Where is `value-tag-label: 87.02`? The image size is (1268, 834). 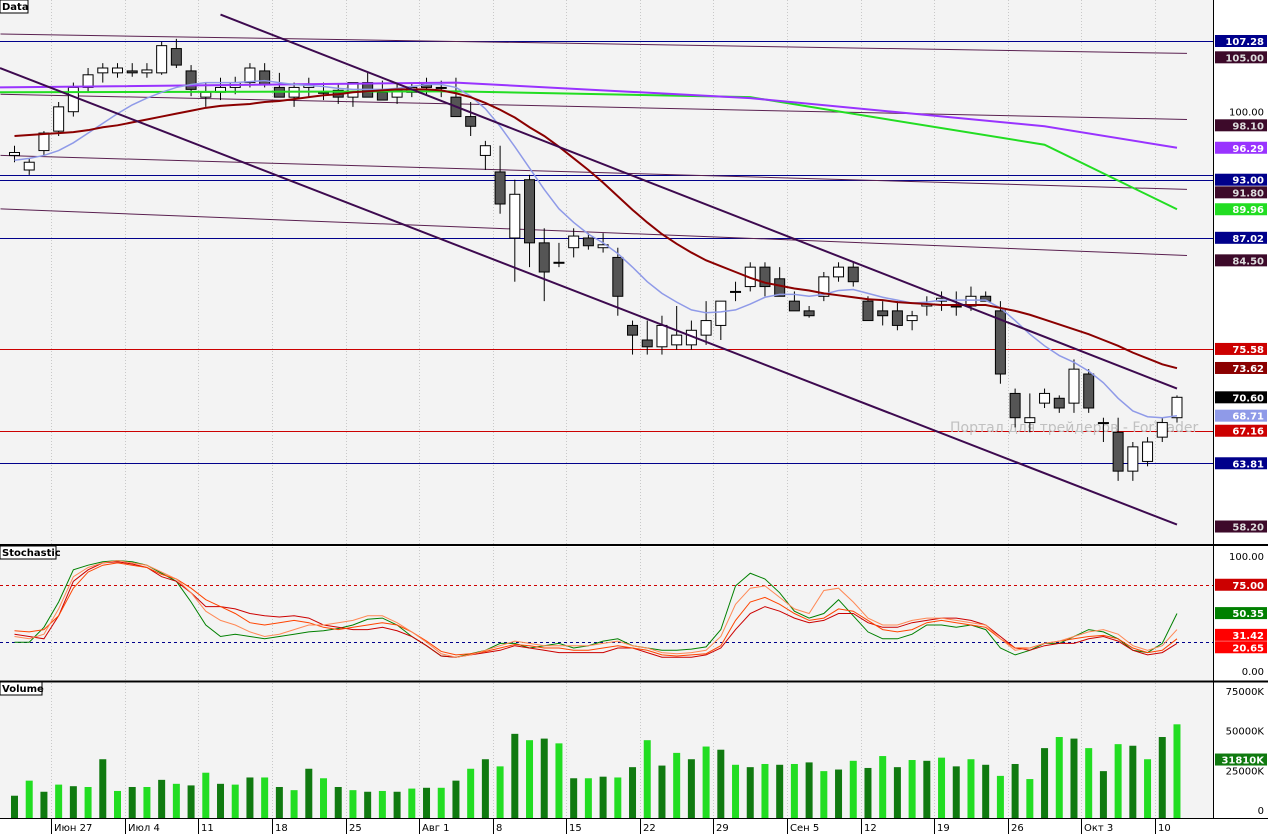
value-tag-label: 87.02 is located at coordinates (1248, 239).